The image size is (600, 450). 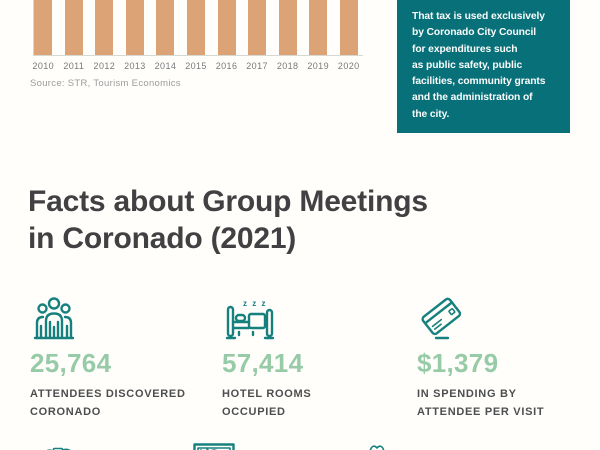 I want to click on bar-year-label: 2015, so click(x=196, y=66).